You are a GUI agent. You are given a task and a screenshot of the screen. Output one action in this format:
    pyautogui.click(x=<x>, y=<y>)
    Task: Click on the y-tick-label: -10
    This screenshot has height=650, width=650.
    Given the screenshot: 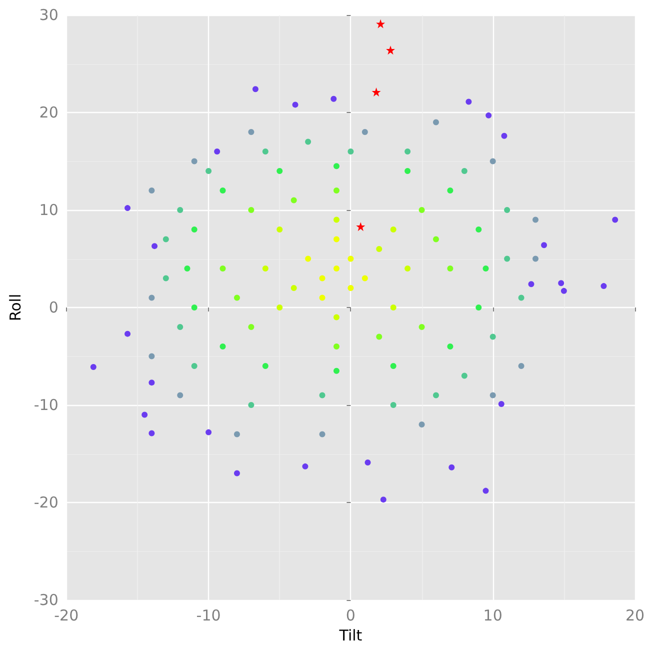 What is the action you would take?
    pyautogui.click(x=46, y=405)
    